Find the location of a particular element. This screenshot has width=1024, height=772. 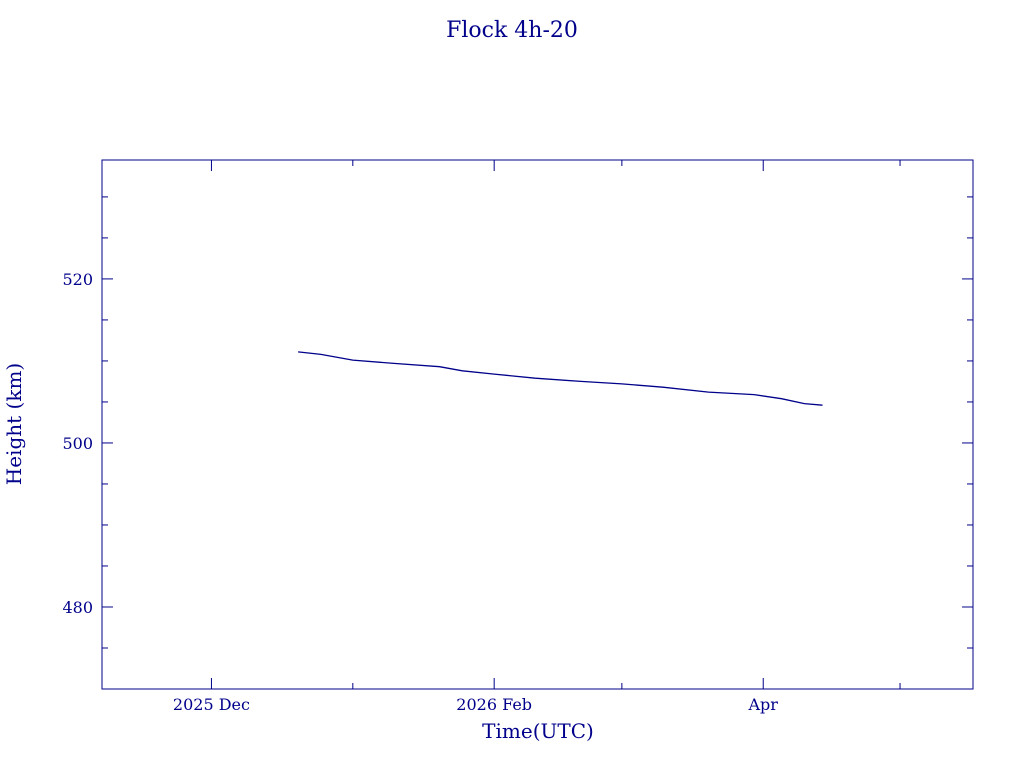

y-tick-label: 500 is located at coordinates (77, 443).